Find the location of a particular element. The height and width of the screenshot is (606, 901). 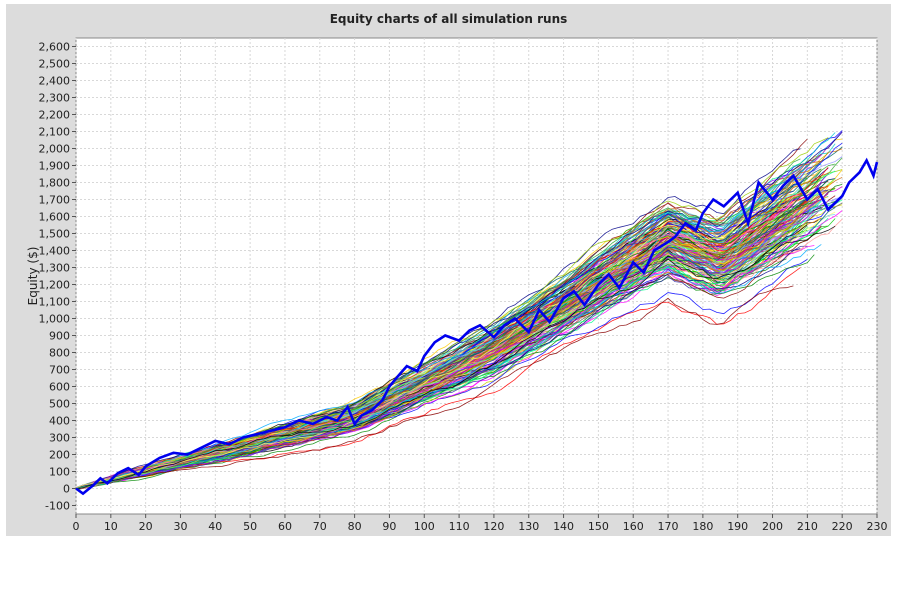

x-tick-label: 230 is located at coordinates (877, 526).